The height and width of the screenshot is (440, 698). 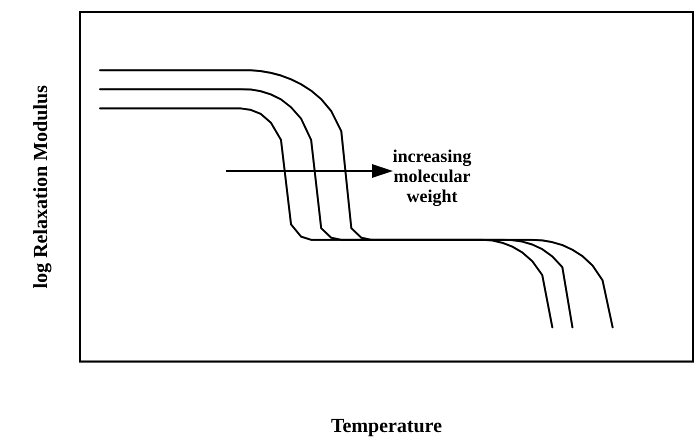 What do you see at coordinates (41, 186) in the screenshot?
I see `y-axis-title: log Relaxation Modulus` at bounding box center [41, 186].